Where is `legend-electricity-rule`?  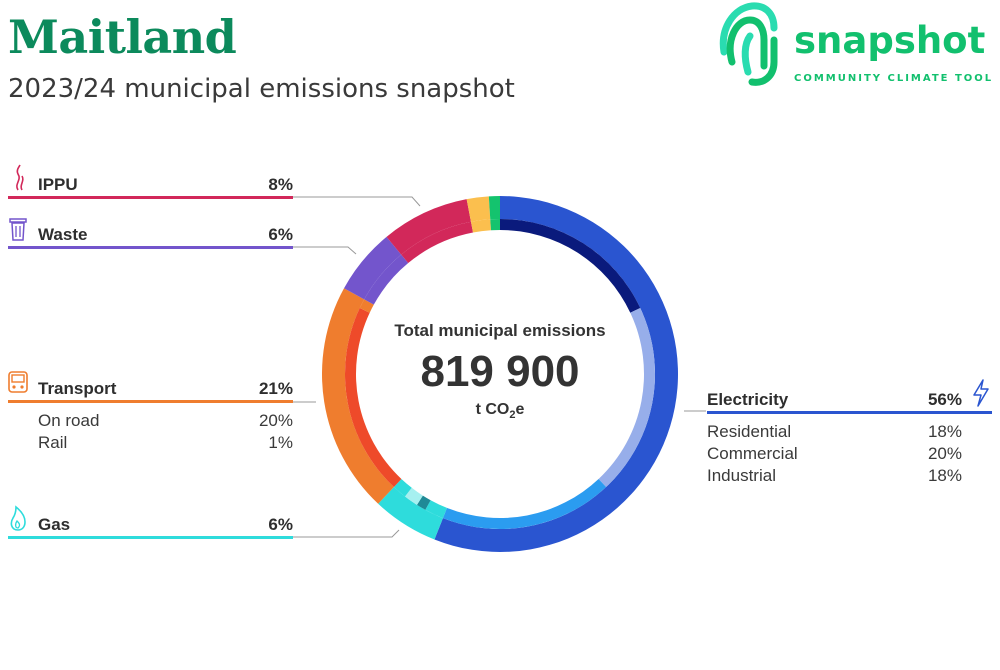
legend-electricity-rule is located at coordinates (849, 412).